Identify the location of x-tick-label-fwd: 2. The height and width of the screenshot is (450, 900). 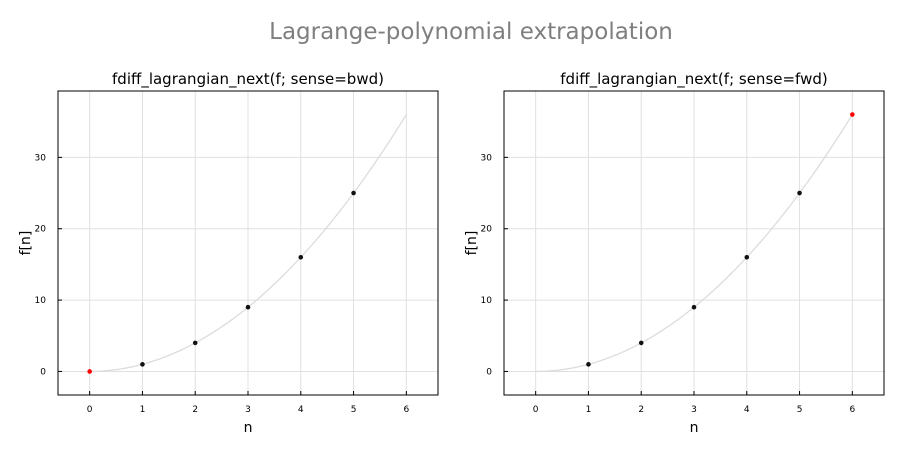
(641, 410).